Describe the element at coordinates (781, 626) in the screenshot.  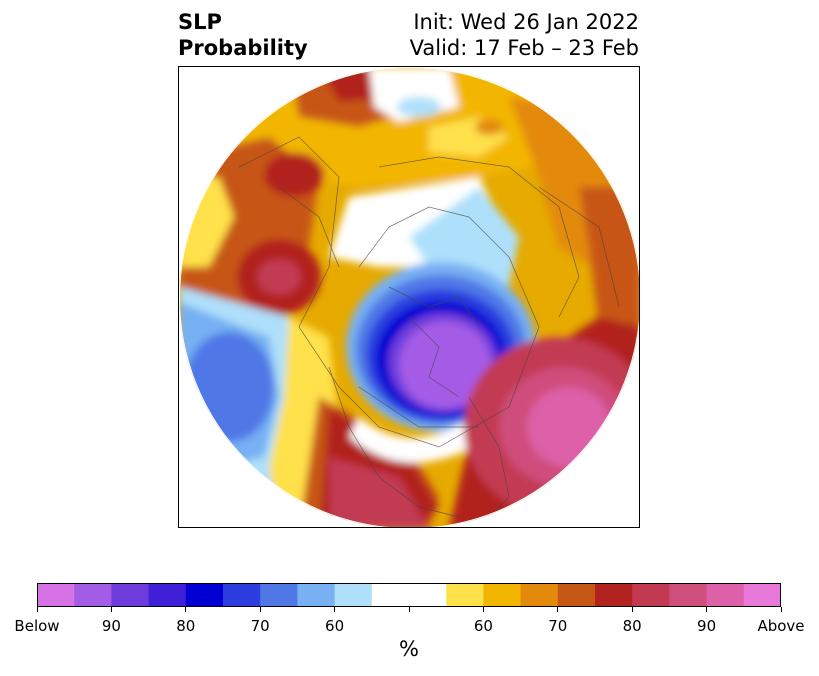
I see `colorbar-tick-label: Above` at that location.